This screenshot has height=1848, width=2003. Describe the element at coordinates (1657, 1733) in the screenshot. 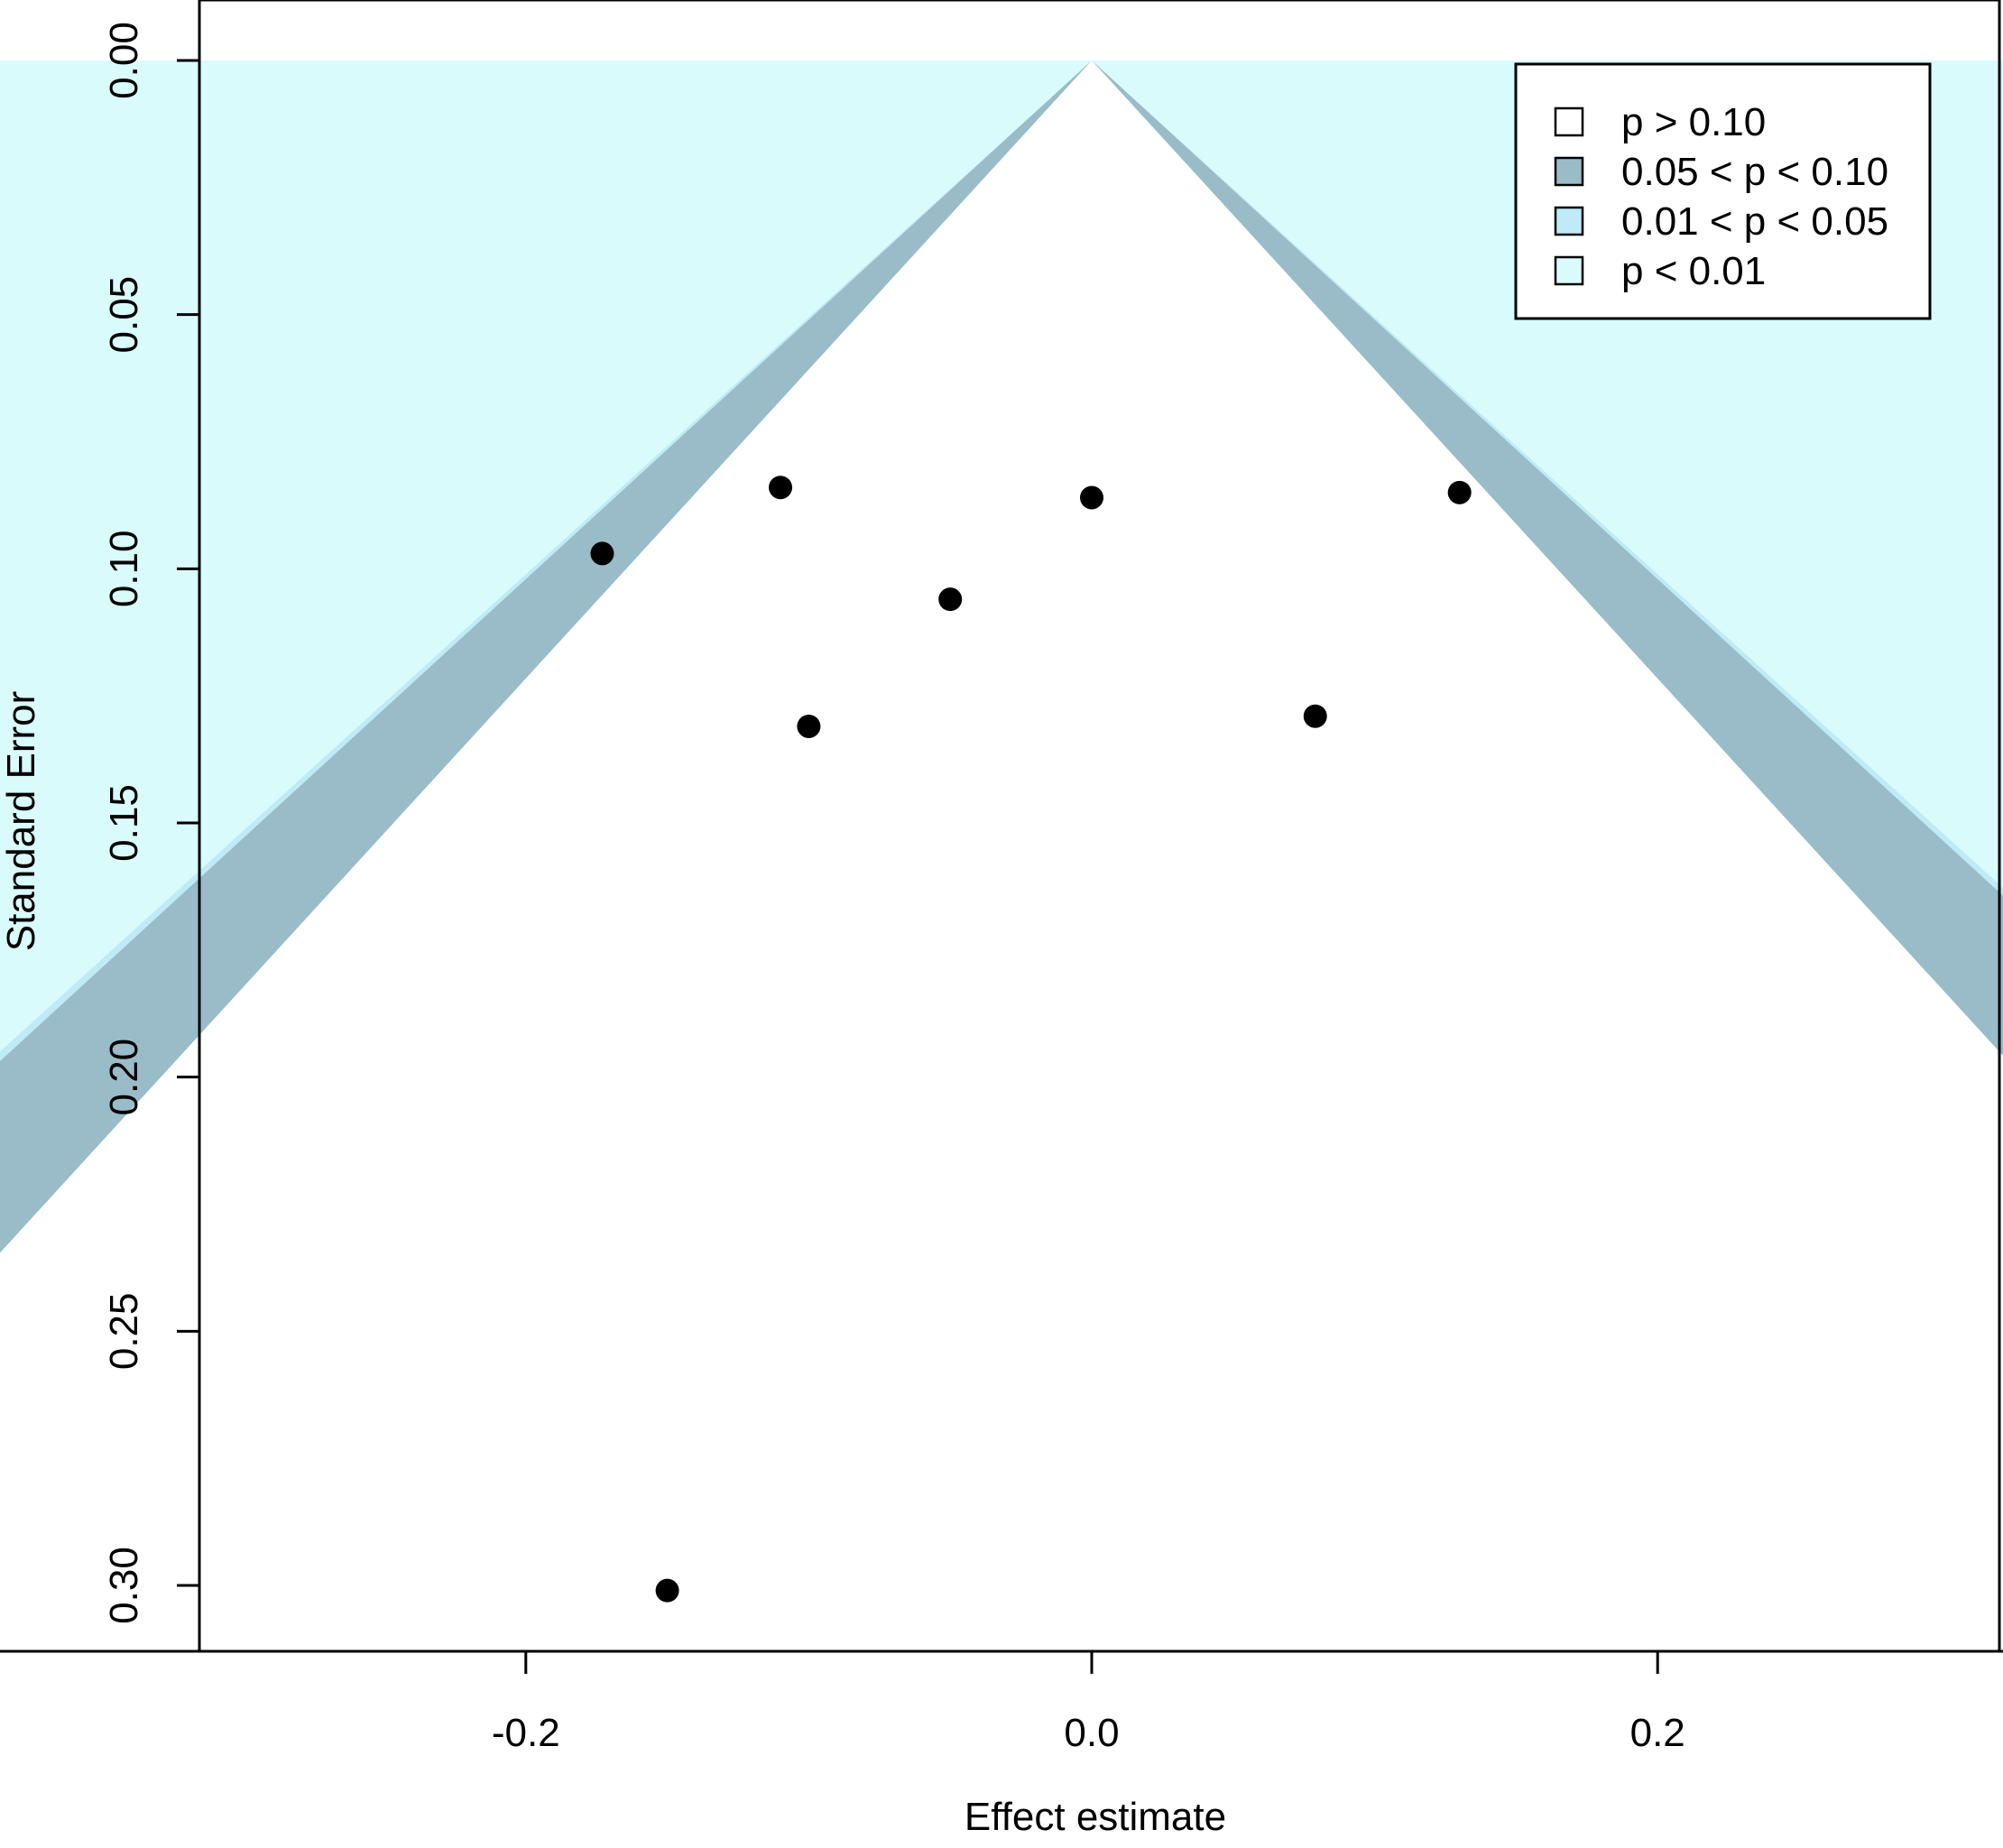

I see `x-tick-label-4: 0.2` at that location.